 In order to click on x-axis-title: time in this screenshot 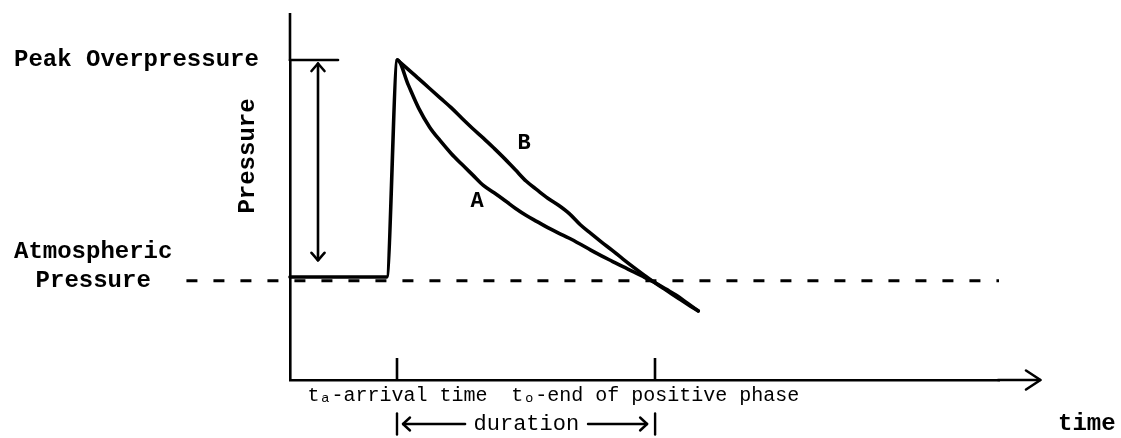, I will do `click(1087, 424)`.